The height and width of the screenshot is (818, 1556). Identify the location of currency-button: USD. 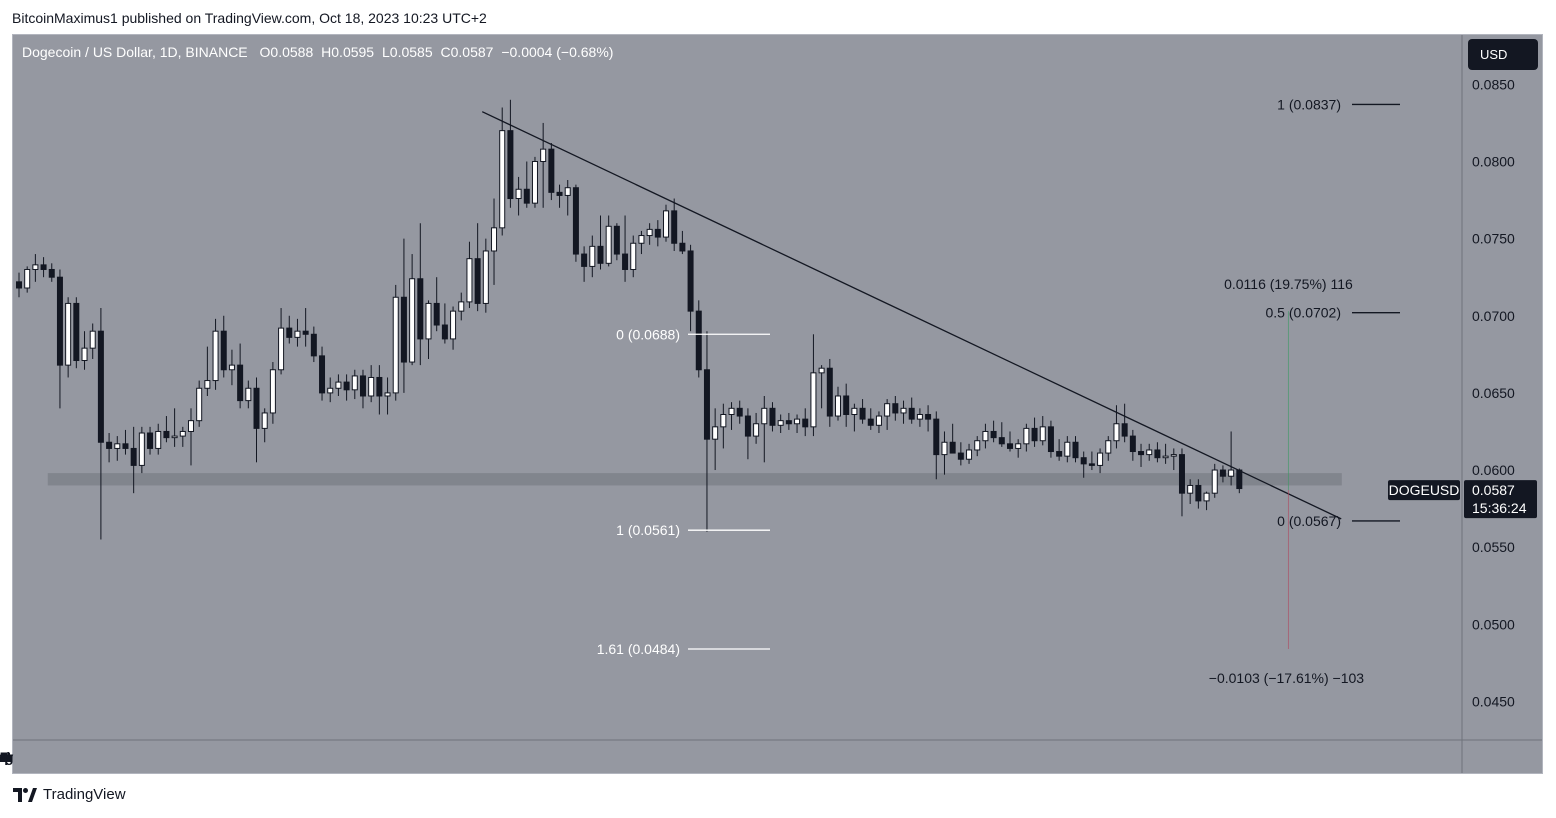
(1503, 54).